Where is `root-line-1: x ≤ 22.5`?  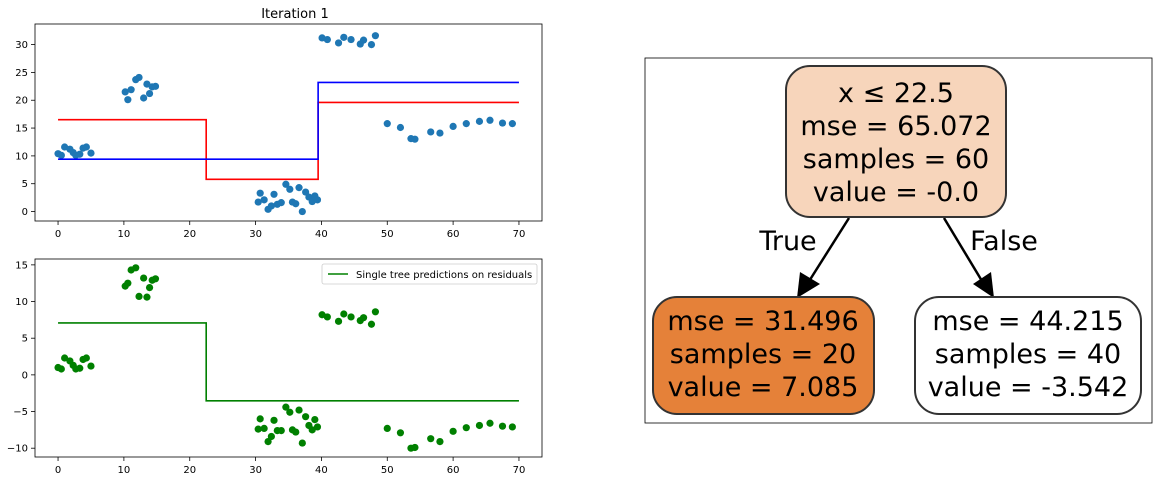 root-line-1: x ≤ 22.5 is located at coordinates (896, 93).